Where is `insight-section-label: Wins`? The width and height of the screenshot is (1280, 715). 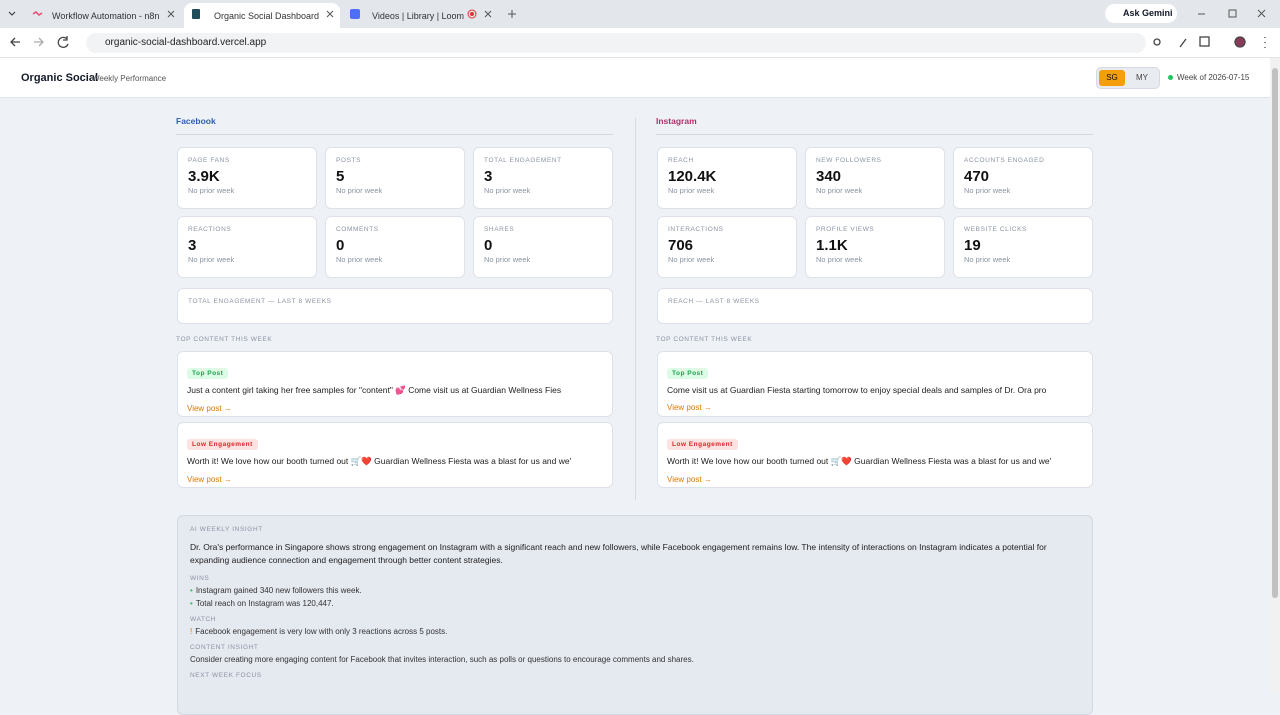 insight-section-label: Wins is located at coordinates (200, 578).